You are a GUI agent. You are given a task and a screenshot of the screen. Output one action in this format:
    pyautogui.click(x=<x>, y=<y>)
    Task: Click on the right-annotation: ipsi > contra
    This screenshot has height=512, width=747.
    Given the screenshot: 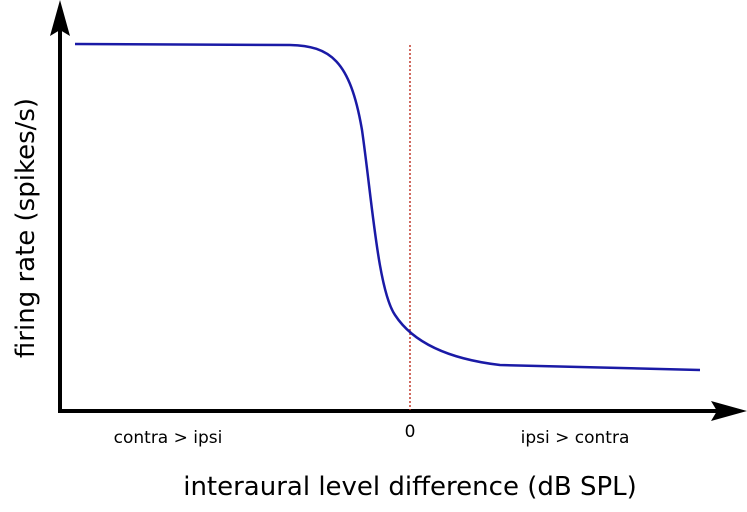 What is the action you would take?
    pyautogui.click(x=575, y=438)
    